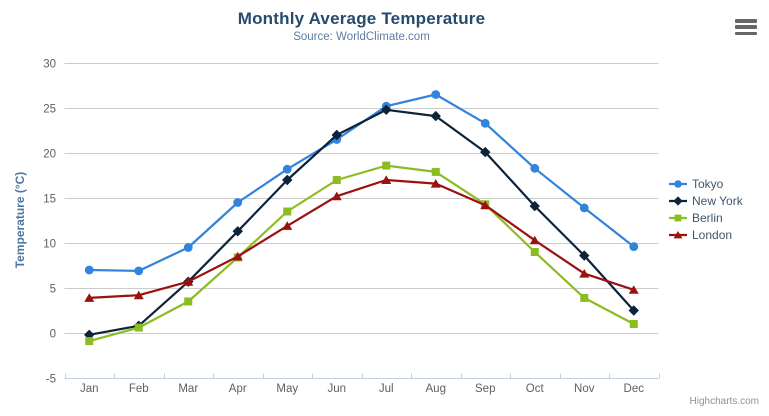  What do you see at coordinates (49, 65) in the screenshot?
I see `y-axis-label: 30` at bounding box center [49, 65].